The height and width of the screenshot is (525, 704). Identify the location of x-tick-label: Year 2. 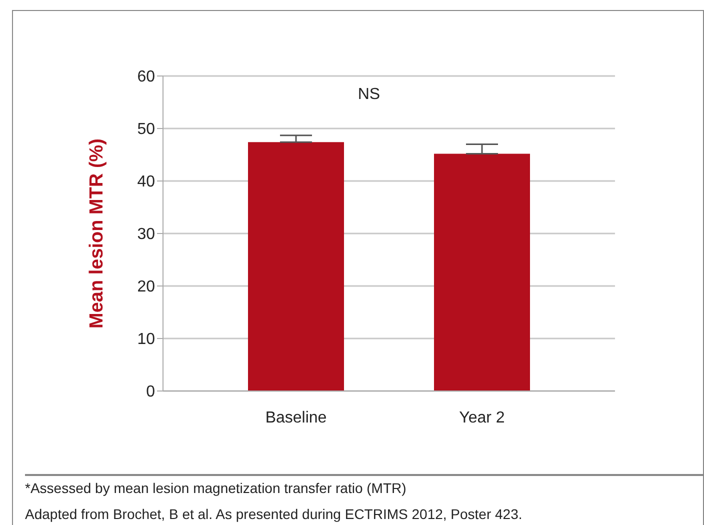
(482, 417).